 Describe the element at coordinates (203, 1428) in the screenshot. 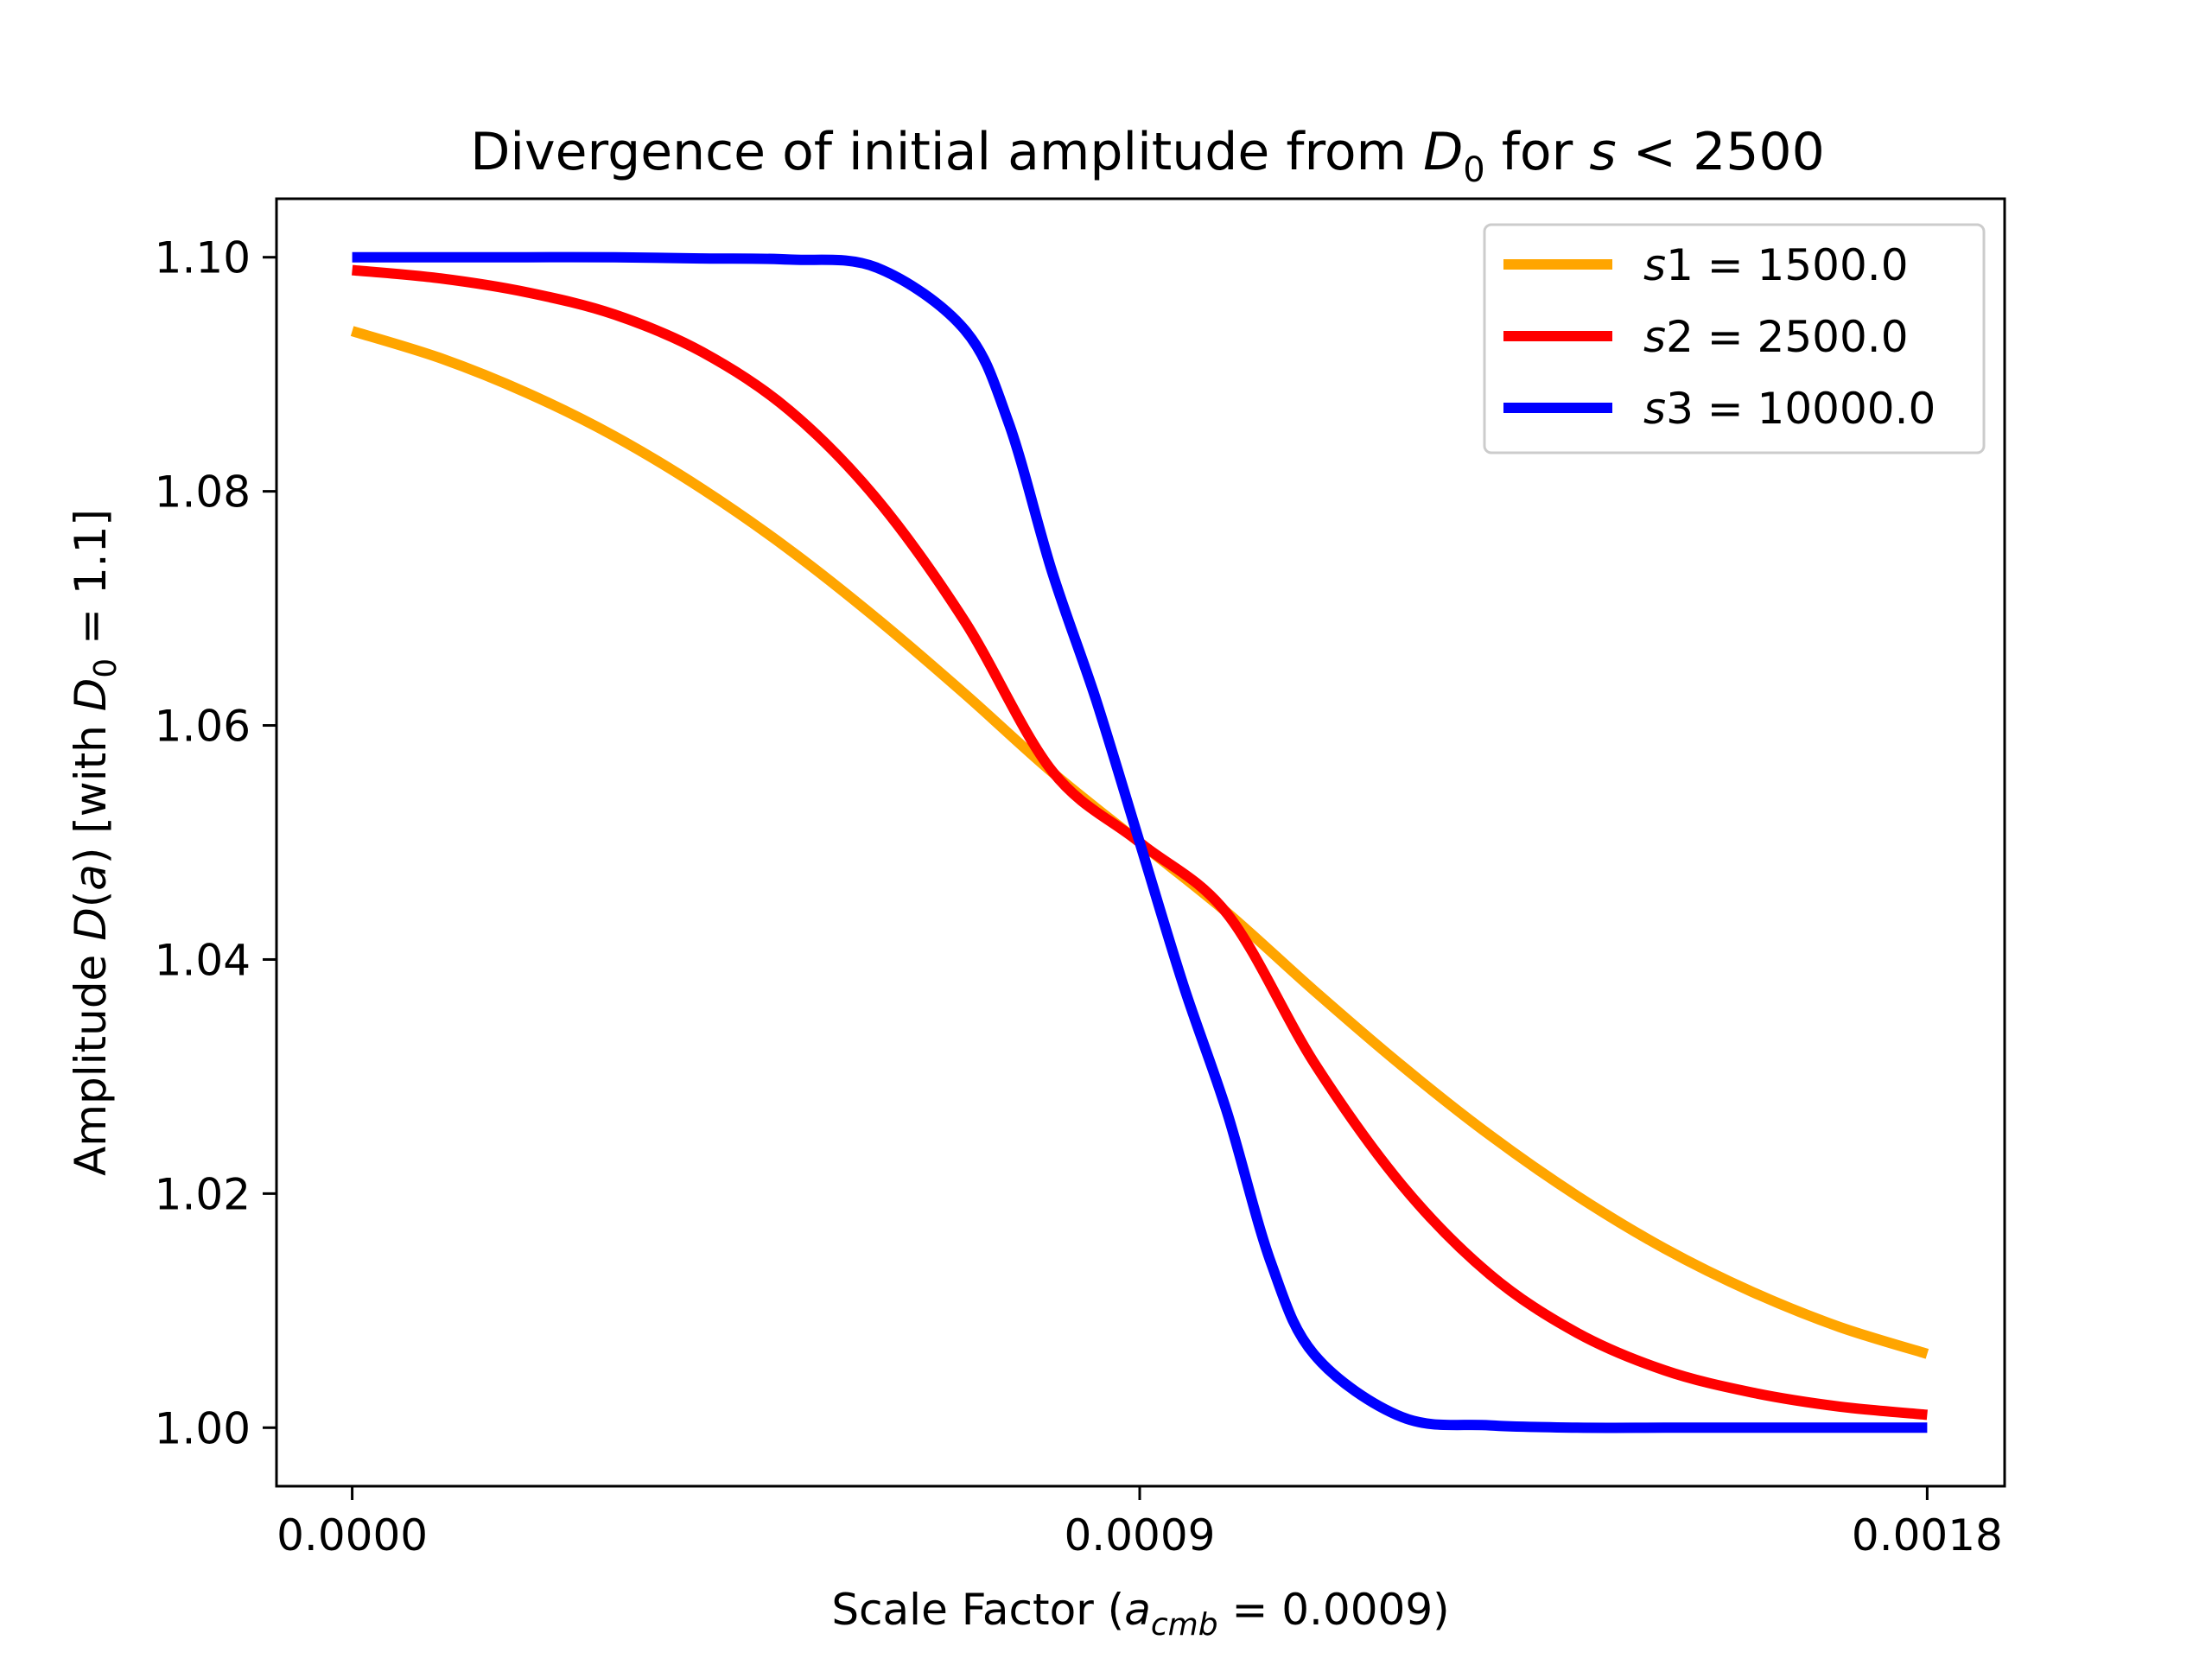

I see `y-tick-label: 1.00` at that location.